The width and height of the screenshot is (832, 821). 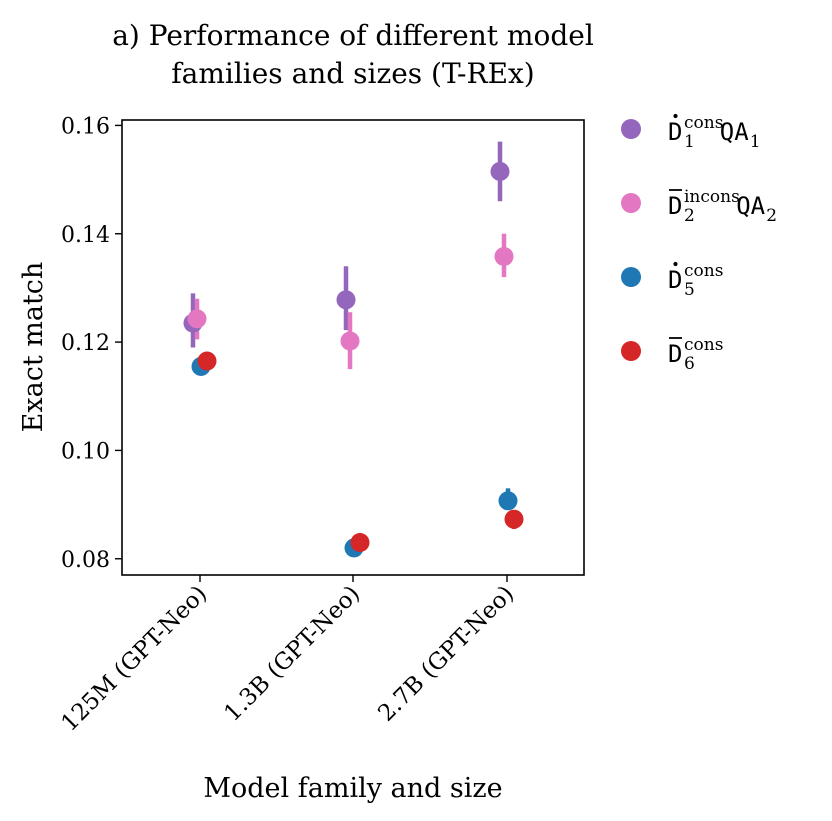 What do you see at coordinates (689, 216) in the screenshot?
I see `legend-subscript: 2` at bounding box center [689, 216].